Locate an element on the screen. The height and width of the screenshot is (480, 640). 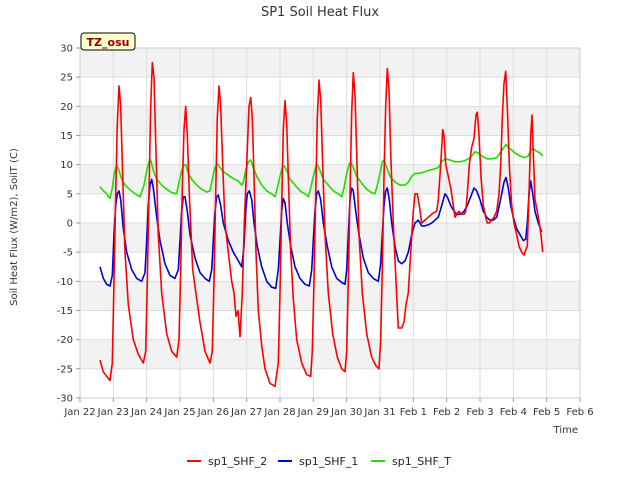
x-tick-label: Jan 23 is located at coordinates (113, 412).